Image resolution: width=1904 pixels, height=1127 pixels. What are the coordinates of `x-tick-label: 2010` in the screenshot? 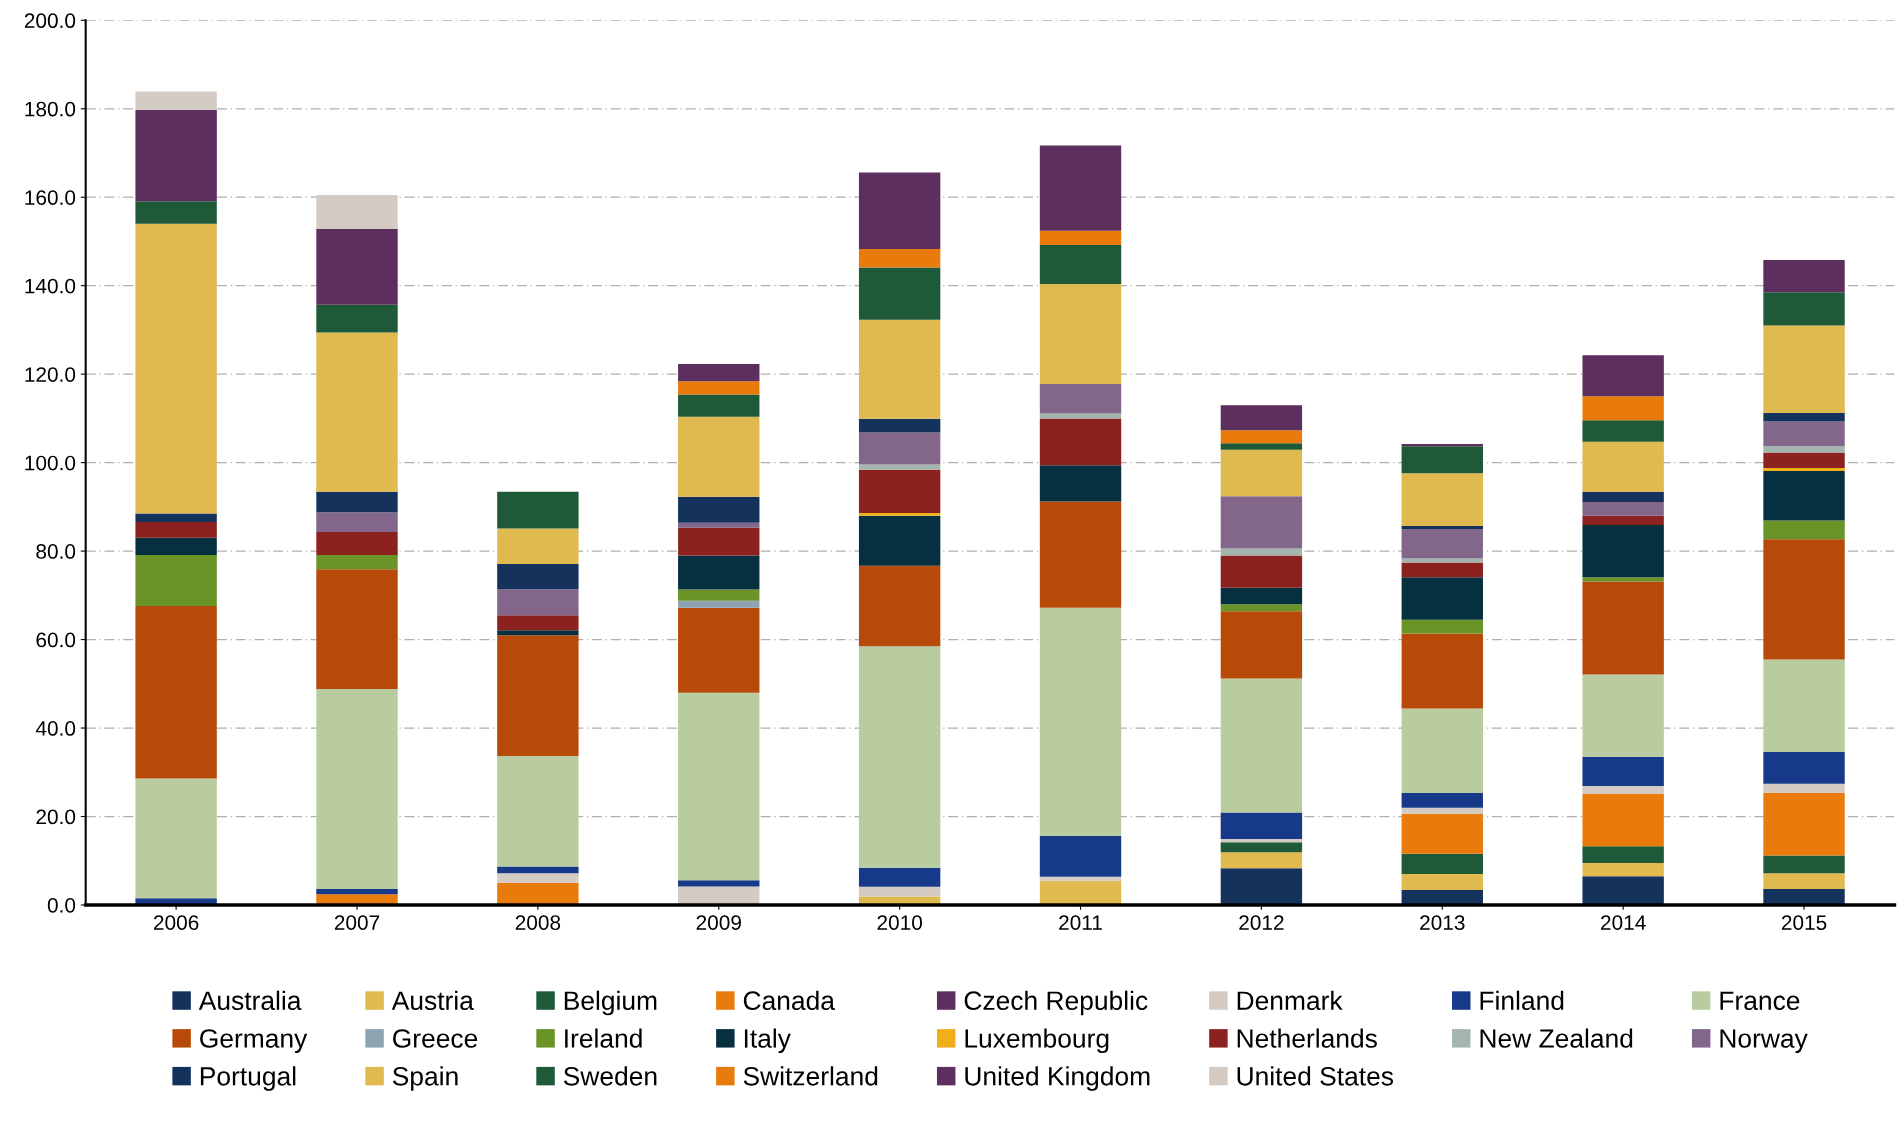 It's located at (899, 923).